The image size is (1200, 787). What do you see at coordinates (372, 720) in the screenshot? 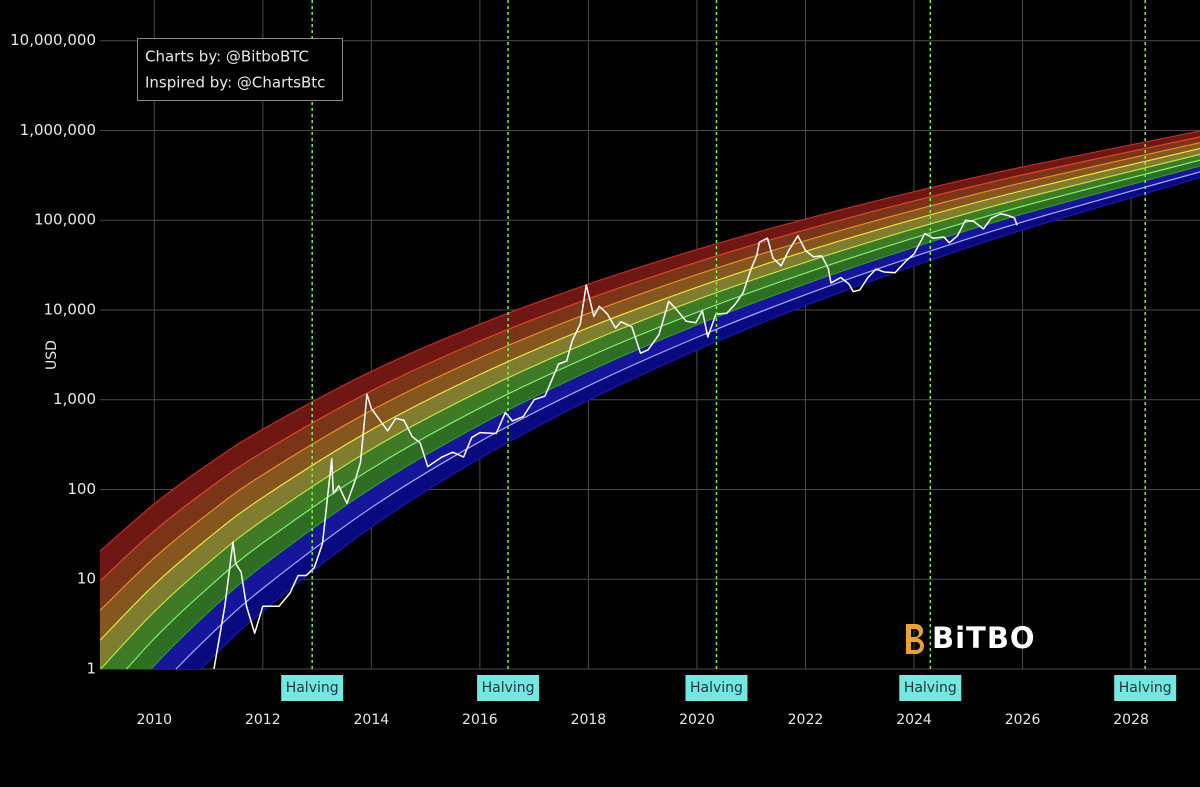
I see `x-tick-label: 2014` at bounding box center [372, 720].